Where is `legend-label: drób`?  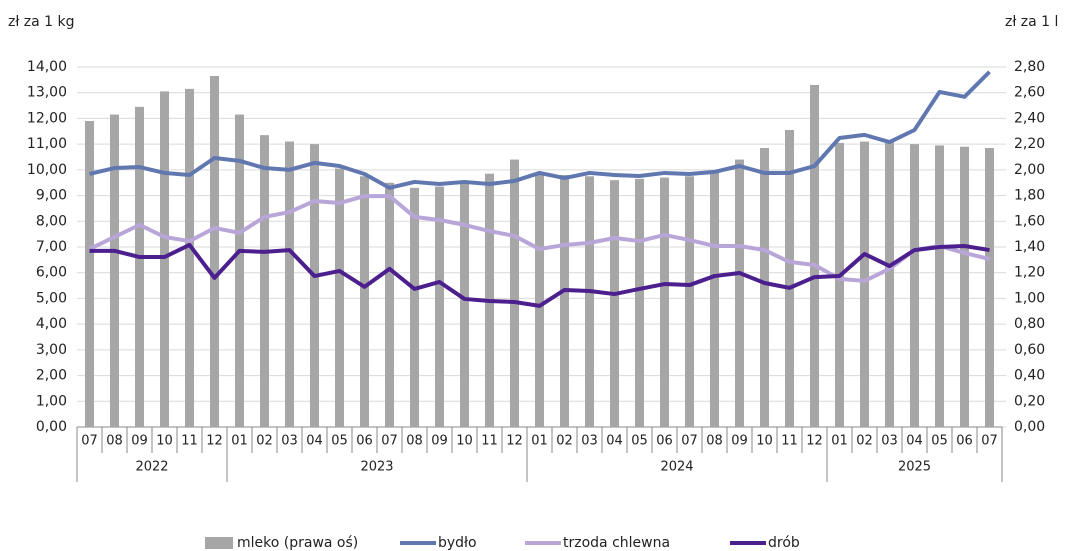 legend-label: drób is located at coordinates (784, 543).